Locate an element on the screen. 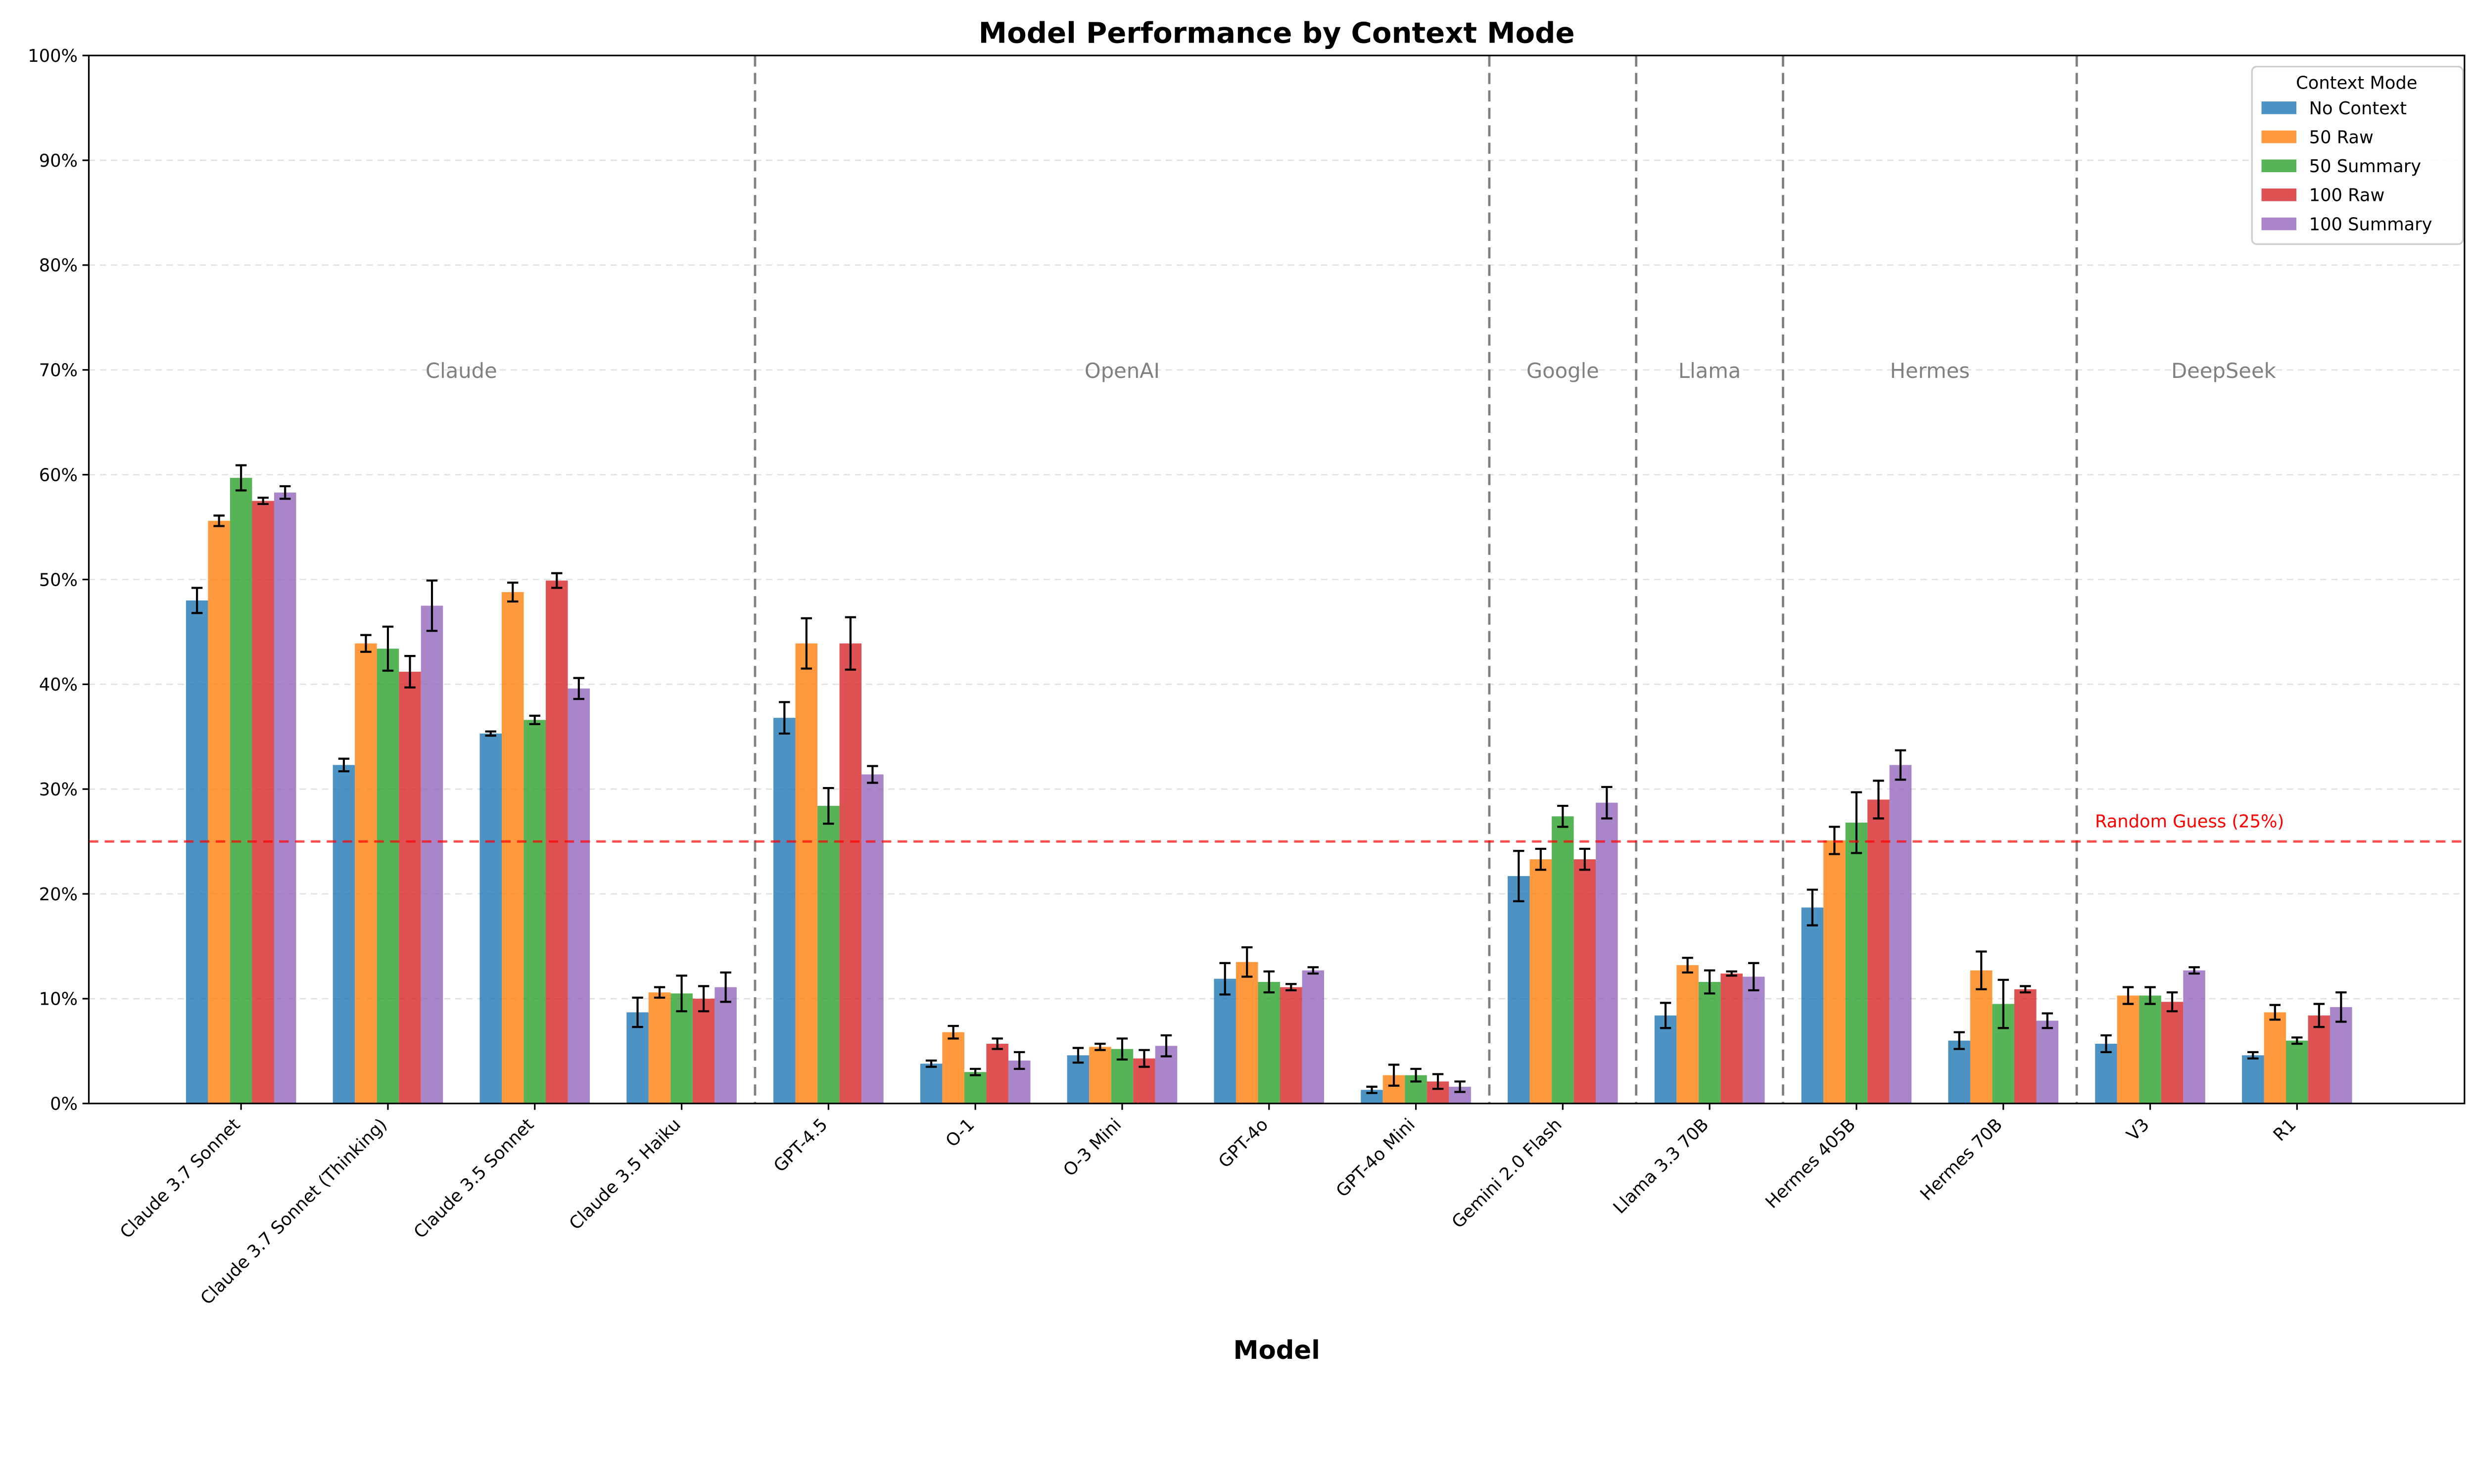 This screenshot has height=1484, width=2474. x-tick-label: Claude 3.5 Haiku is located at coordinates (625, 1174).